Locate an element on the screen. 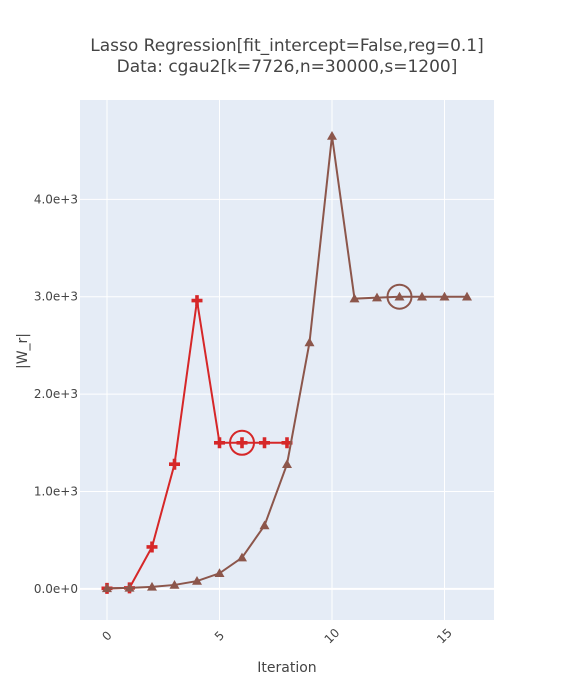 This screenshot has width=574, height=700. chart-title-line2: Data: cgau2[k=7726,n=30000,s=1200] is located at coordinates (287, 67).